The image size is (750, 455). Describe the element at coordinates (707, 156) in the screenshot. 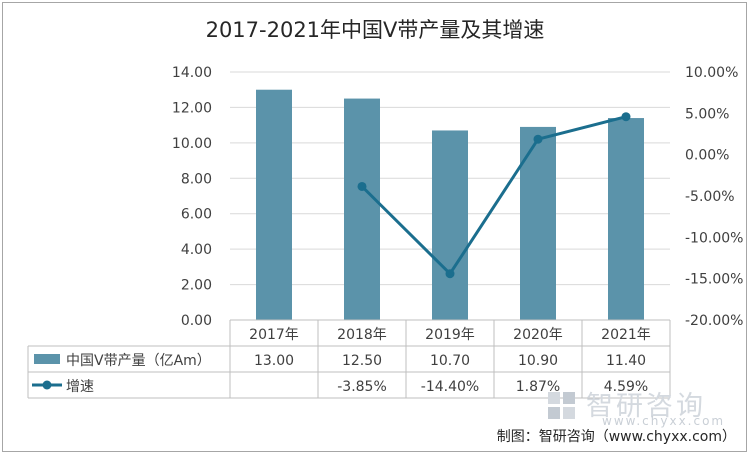

I see `right-axis-tick-label: 0.00%` at that location.